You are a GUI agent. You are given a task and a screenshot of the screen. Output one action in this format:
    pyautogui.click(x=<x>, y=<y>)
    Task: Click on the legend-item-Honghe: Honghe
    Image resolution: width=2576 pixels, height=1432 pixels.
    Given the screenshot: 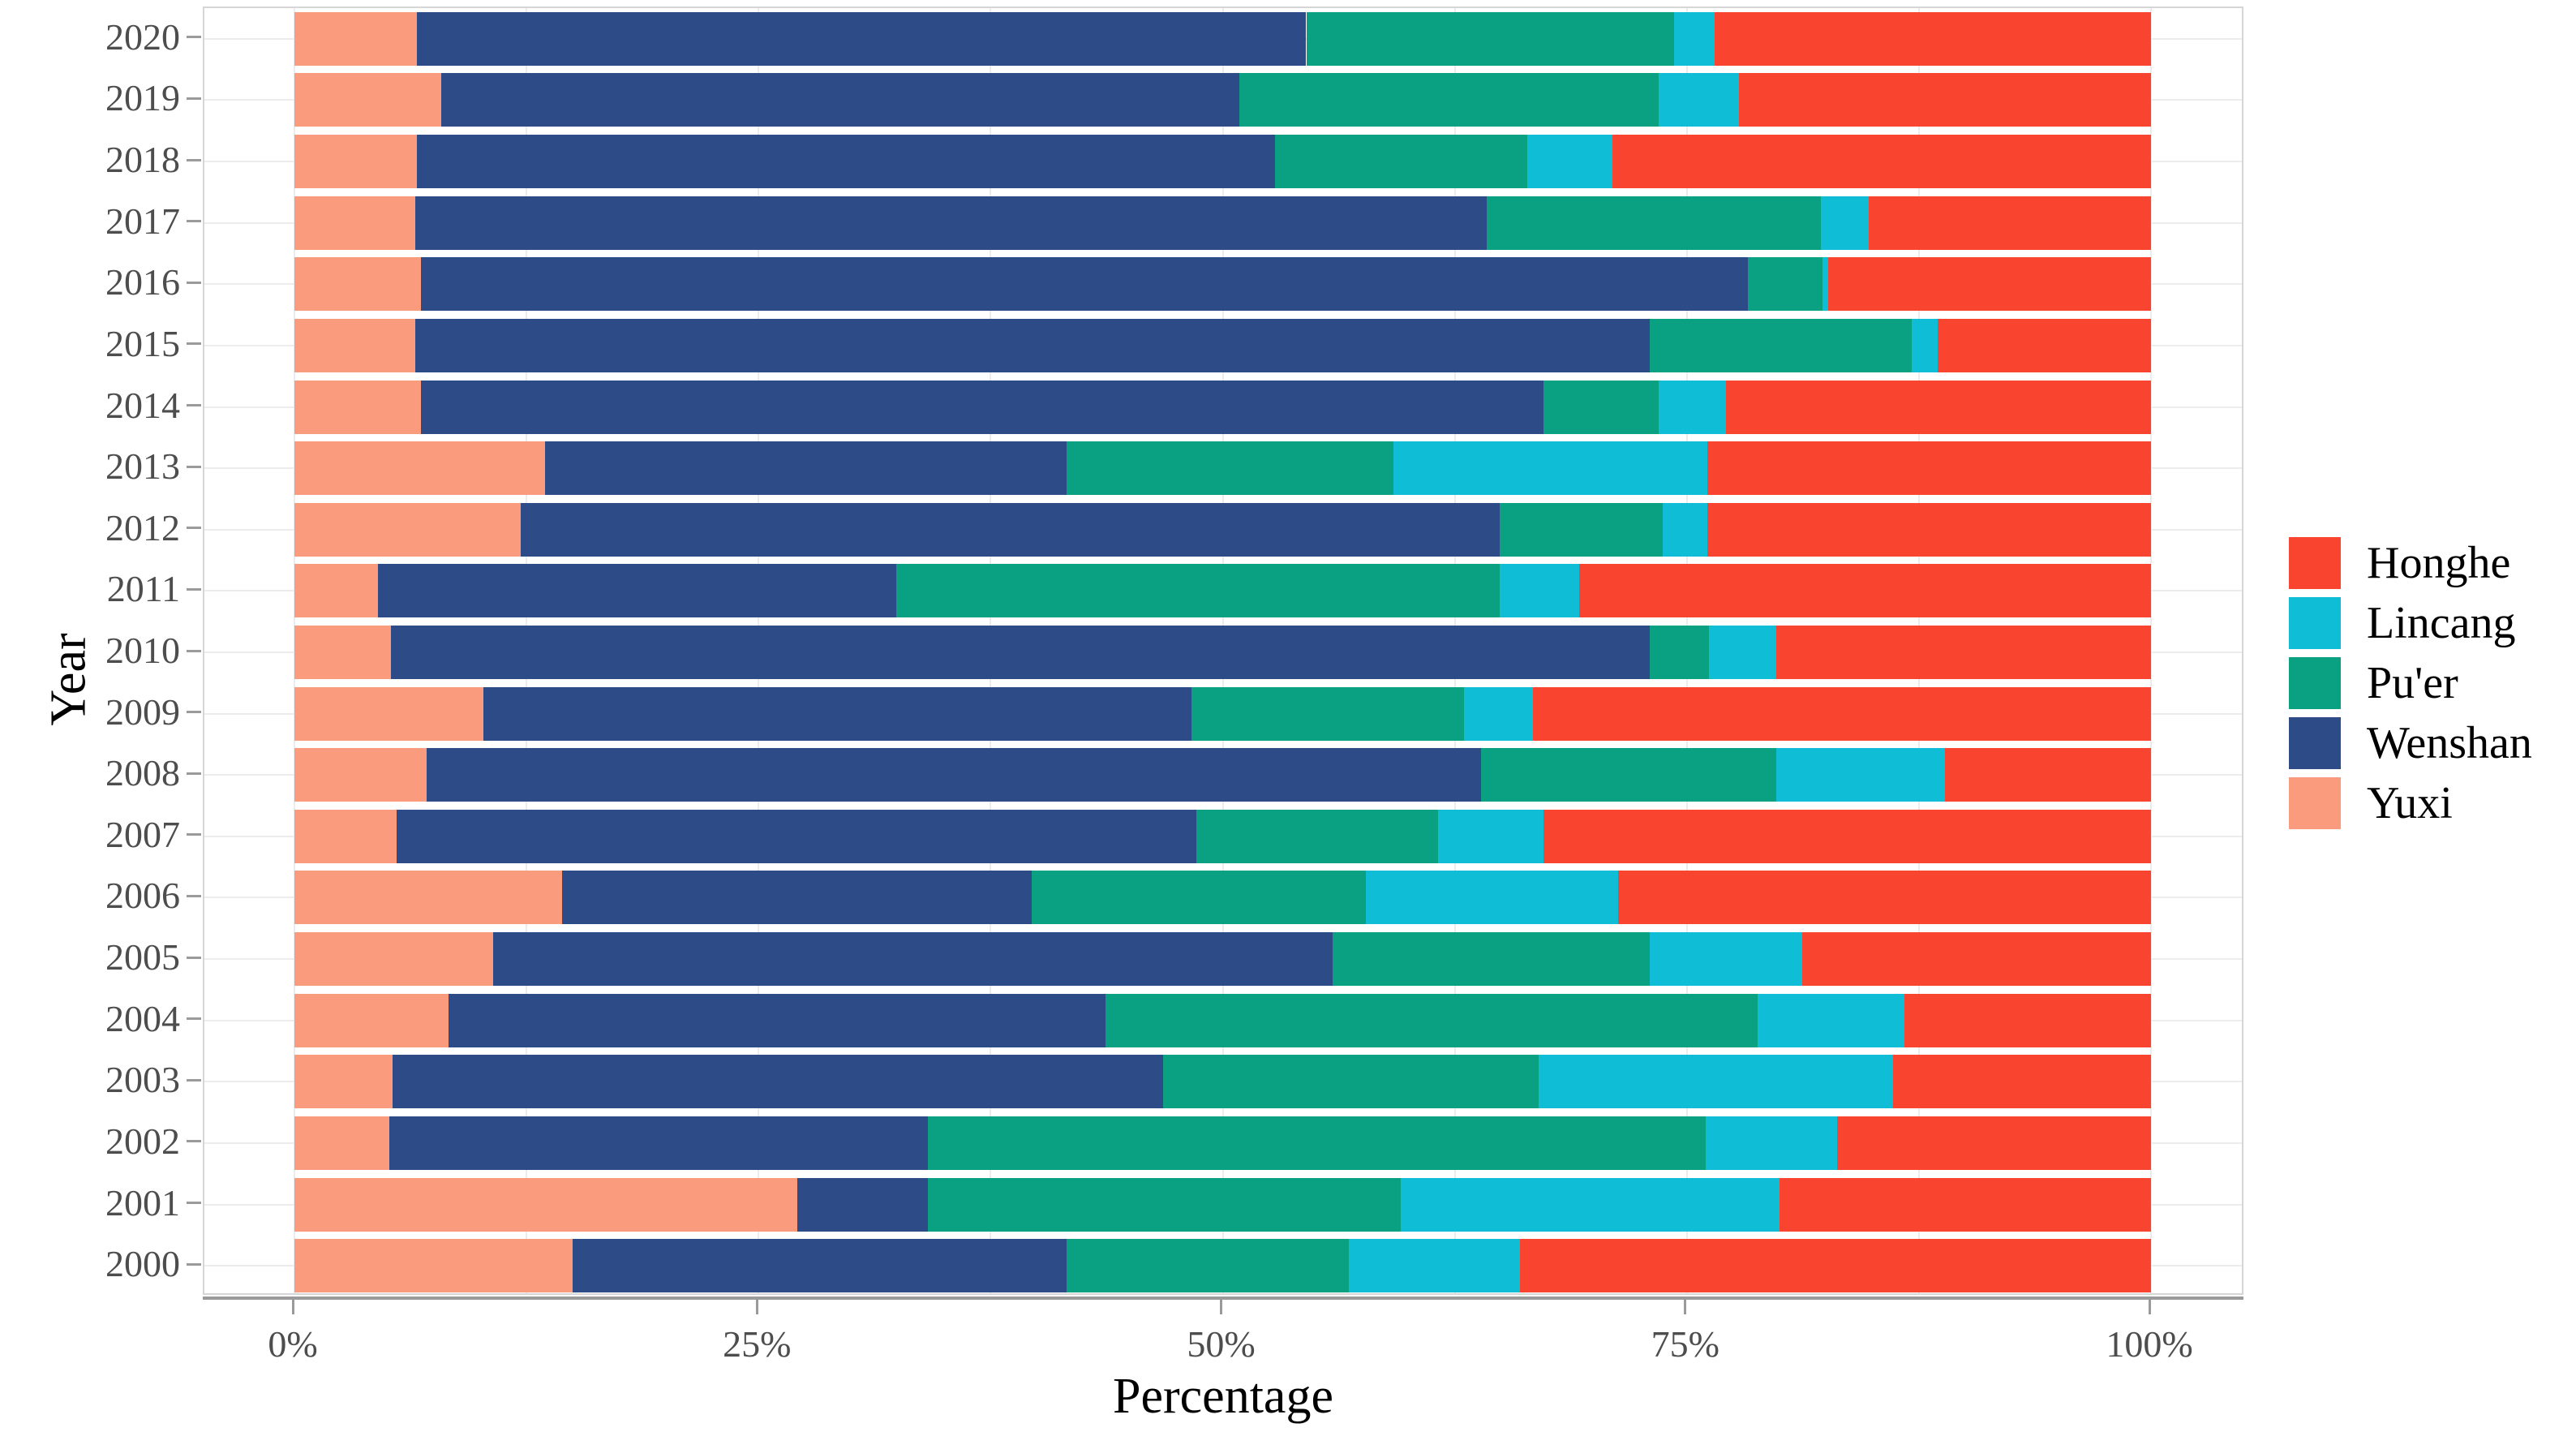 What is the action you would take?
    pyautogui.click(x=2410, y=563)
    